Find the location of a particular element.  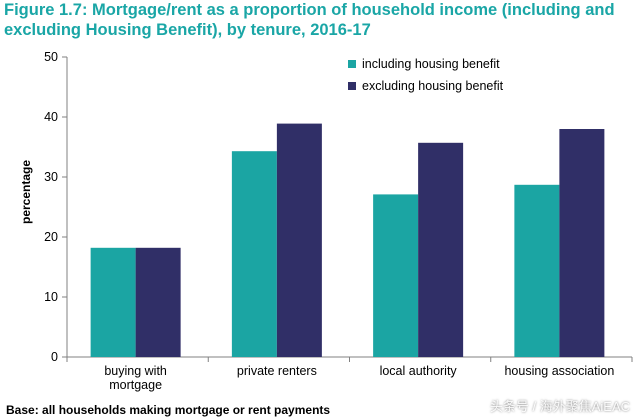

y-axis-title: percentage is located at coordinates (26, 192).